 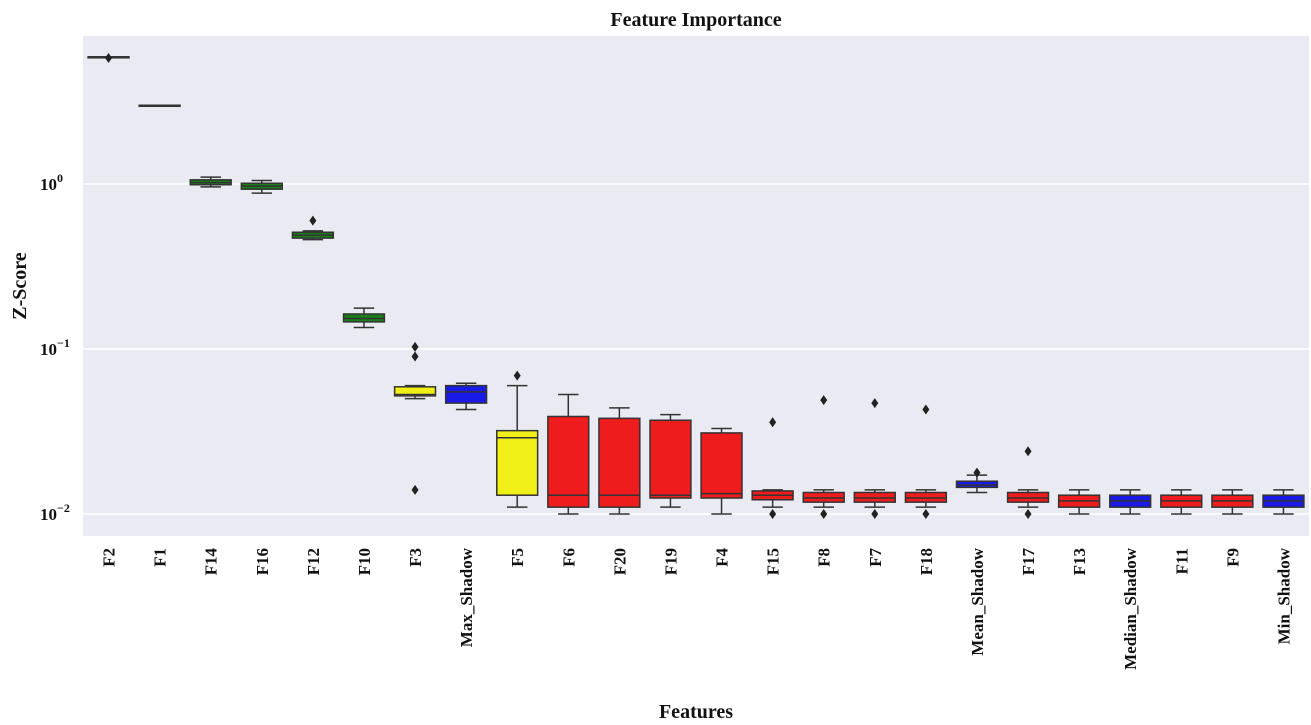 I want to click on x-tick-label: Min_Shadow, so click(x=1283, y=595).